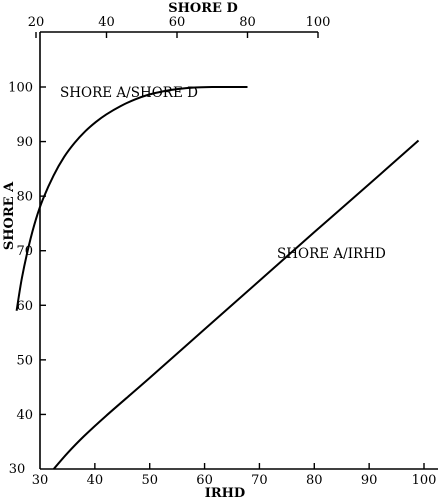 This screenshot has width=440, height=500. What do you see at coordinates (20, 88) in the screenshot?
I see `y-tick-label: 100` at bounding box center [20, 88].